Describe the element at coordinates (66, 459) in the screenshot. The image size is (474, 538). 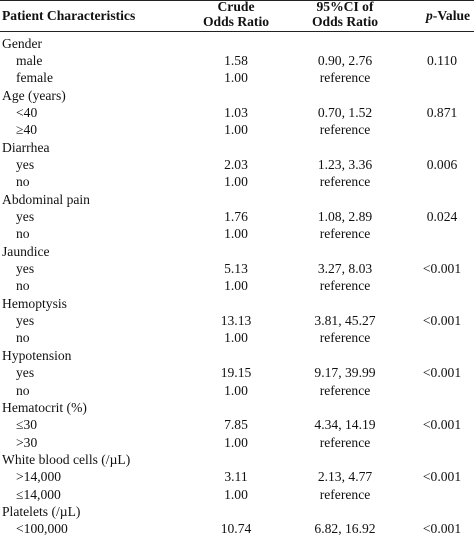
I see `row-label: White blood cells (/µL)` at that location.